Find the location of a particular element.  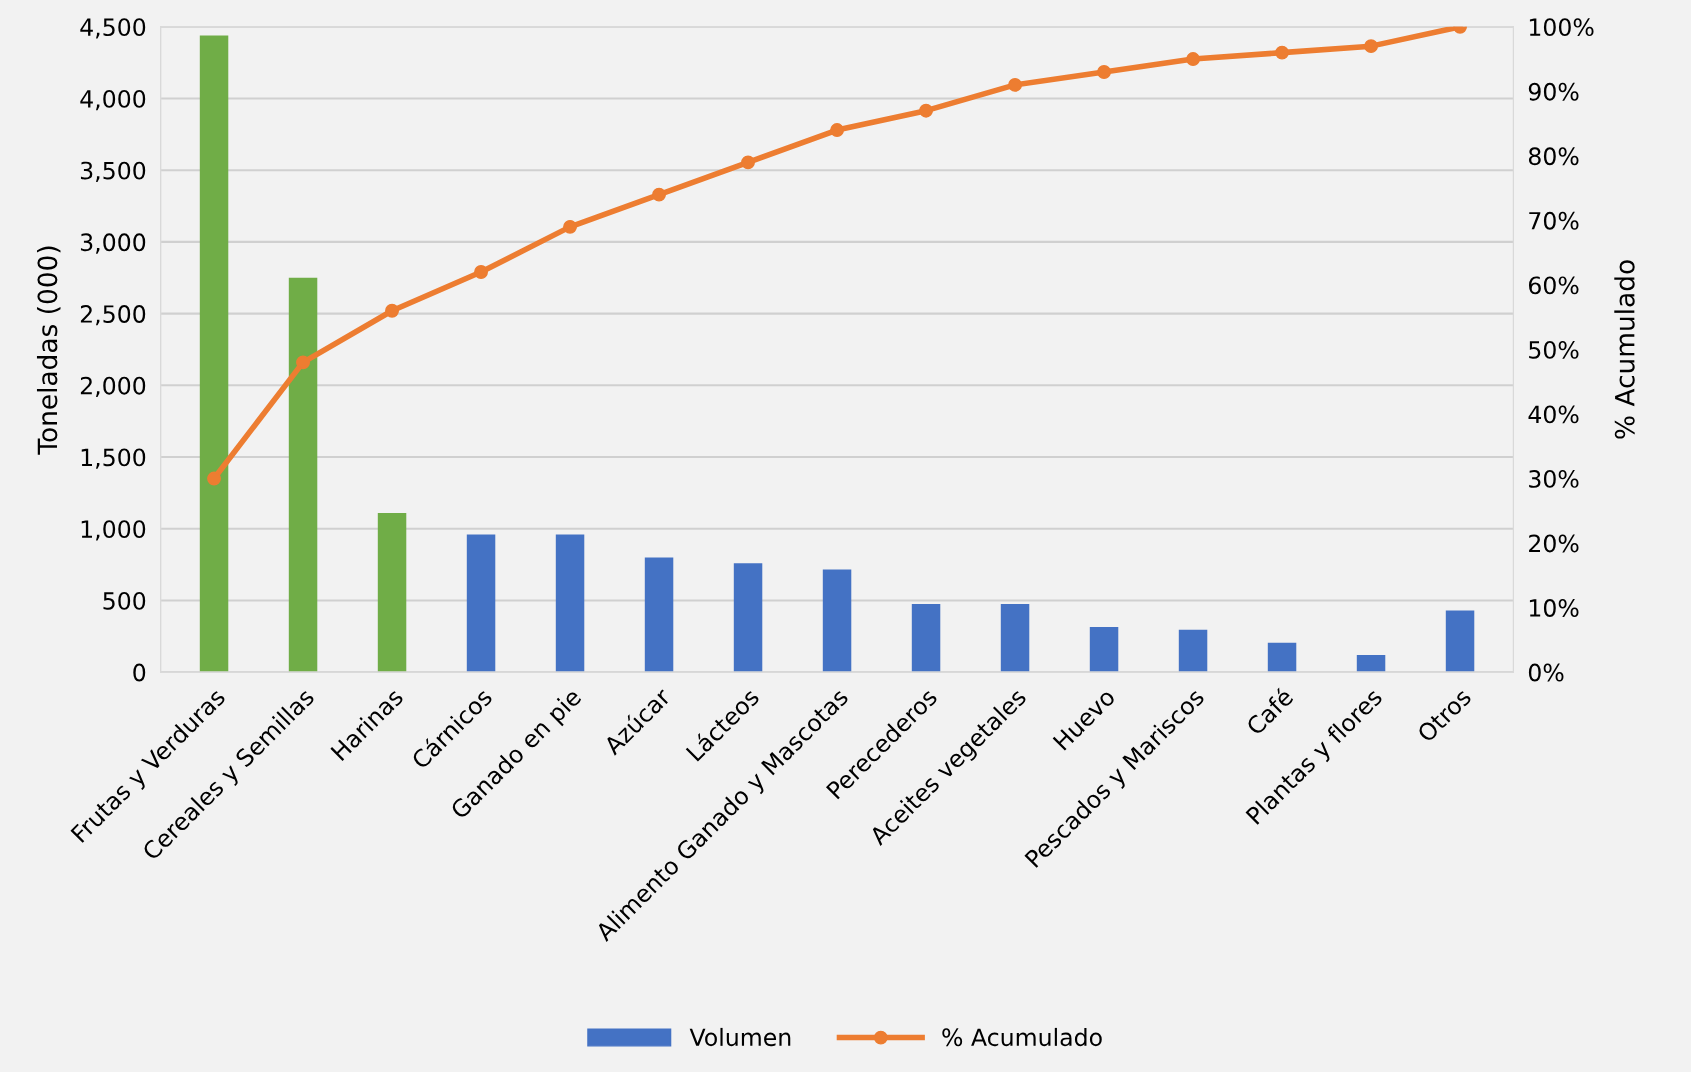

y-tick-label: 4,000 is located at coordinates (113, 100).